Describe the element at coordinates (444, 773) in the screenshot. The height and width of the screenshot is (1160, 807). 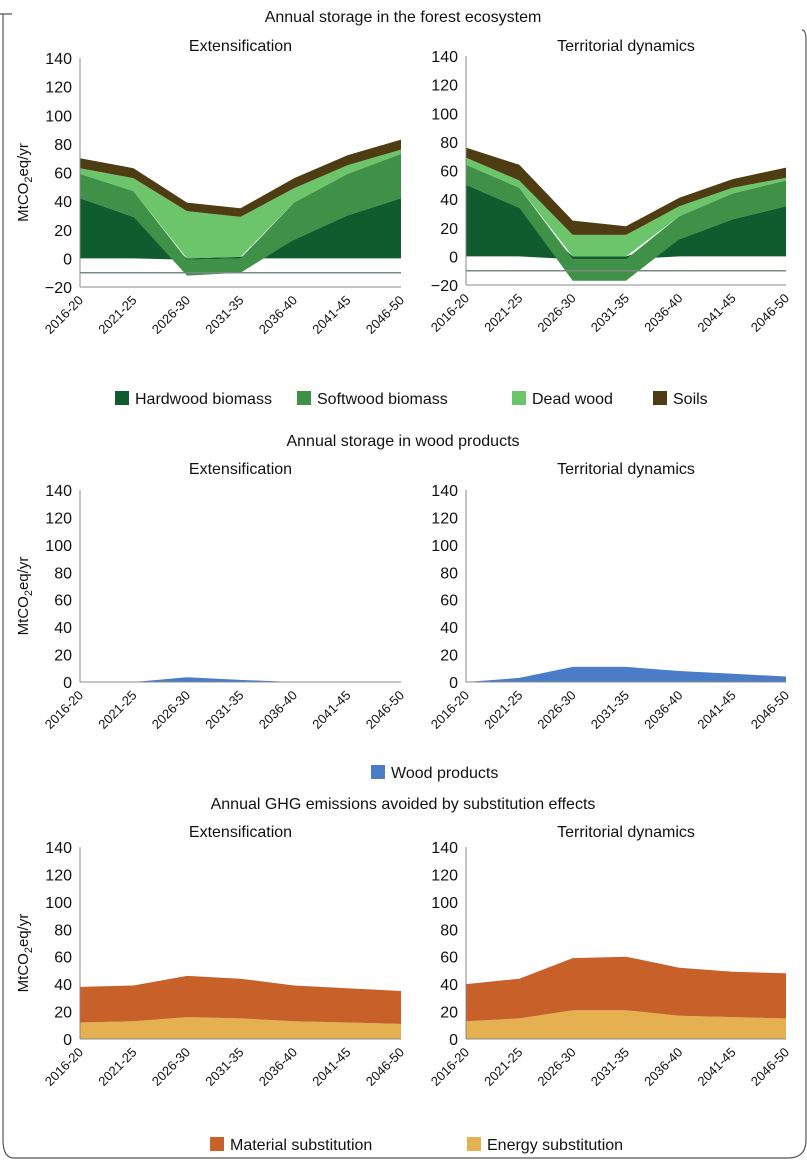
I see `legend-label: Wood products` at that location.